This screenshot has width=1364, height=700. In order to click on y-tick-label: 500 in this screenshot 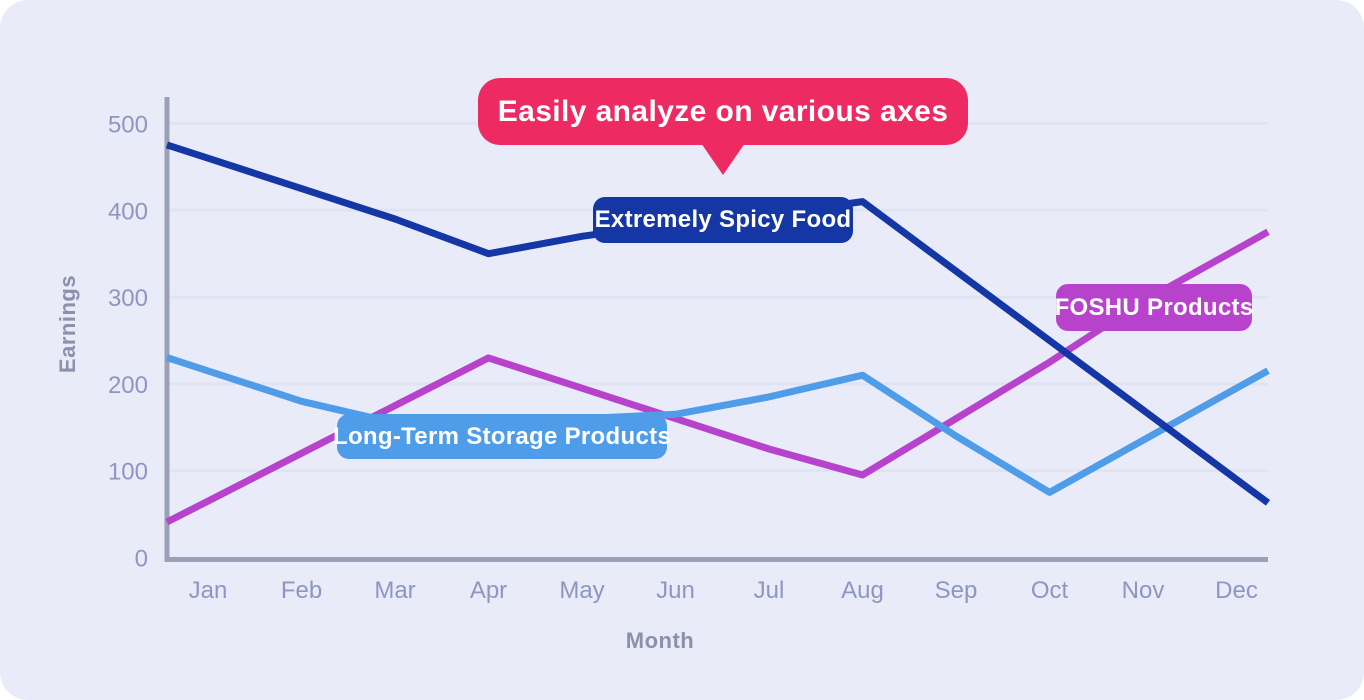, I will do `click(128, 125)`.